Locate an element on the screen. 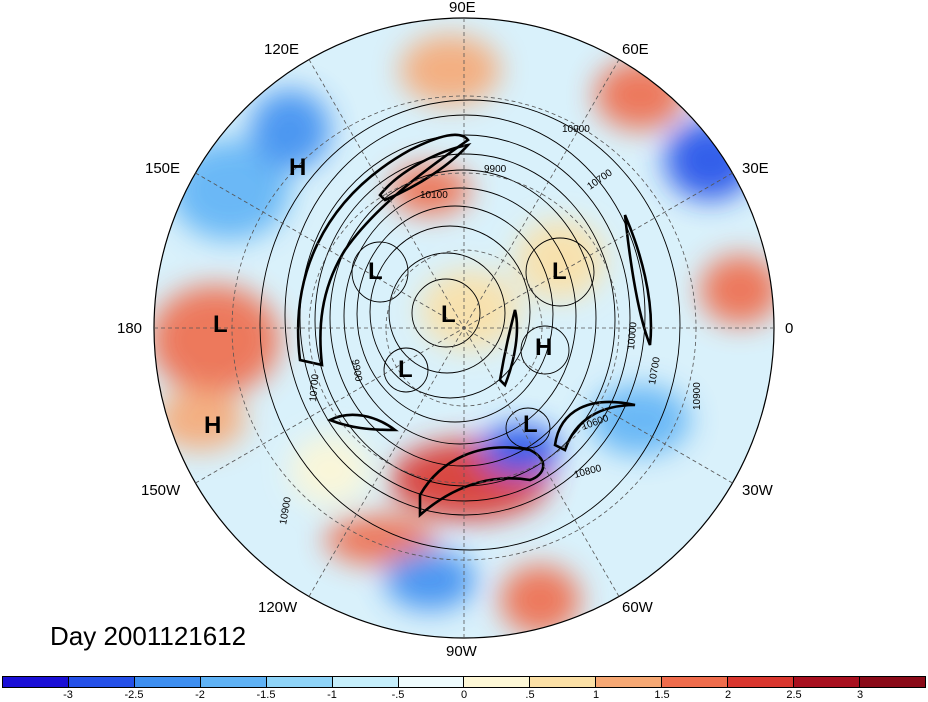 Image resolution: width=928 pixels, height=702 pixels. colorbar-tick-label: 0 is located at coordinates (464, 695).